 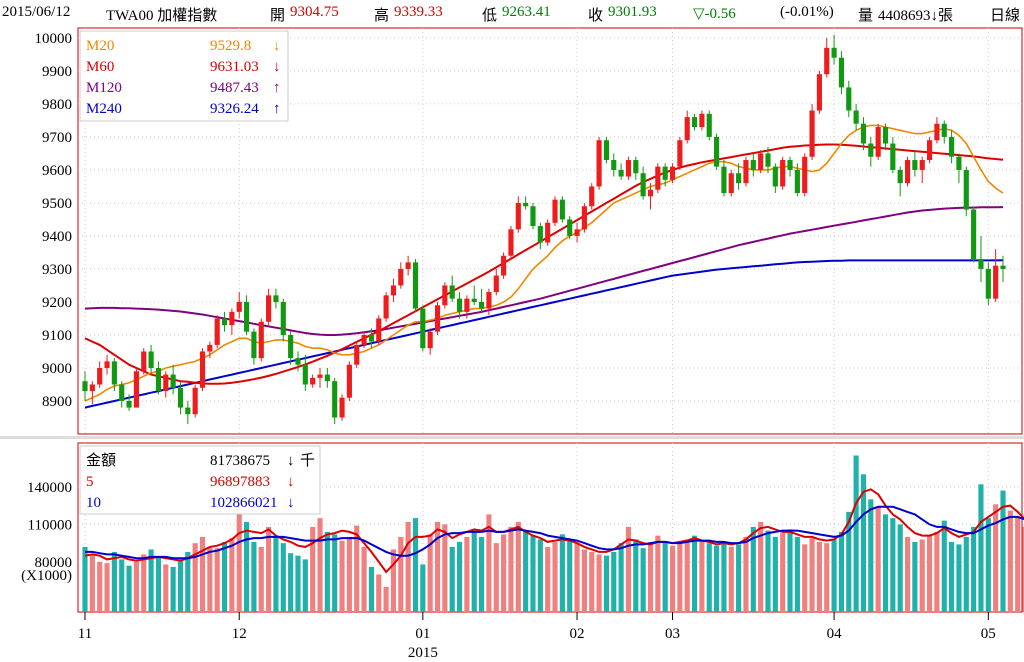 What do you see at coordinates (57, 402) in the screenshot?
I see `price-tick-label: 8900` at bounding box center [57, 402].